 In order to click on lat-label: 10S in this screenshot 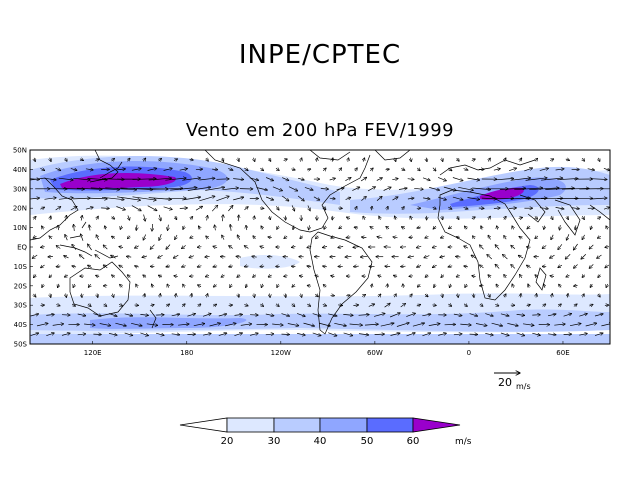, I will do `click(21, 267)`.